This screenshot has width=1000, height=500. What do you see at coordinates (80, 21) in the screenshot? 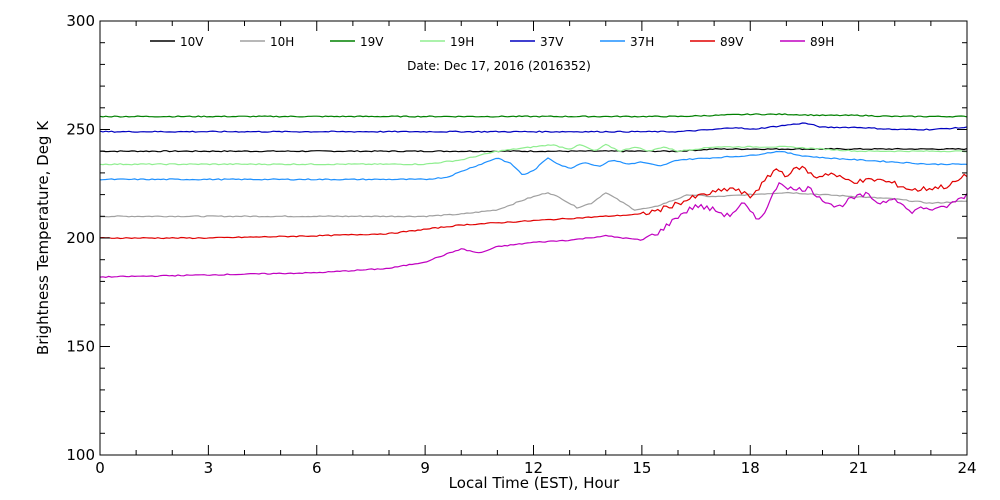
I see `y-tick-label: 300` at bounding box center [80, 21].